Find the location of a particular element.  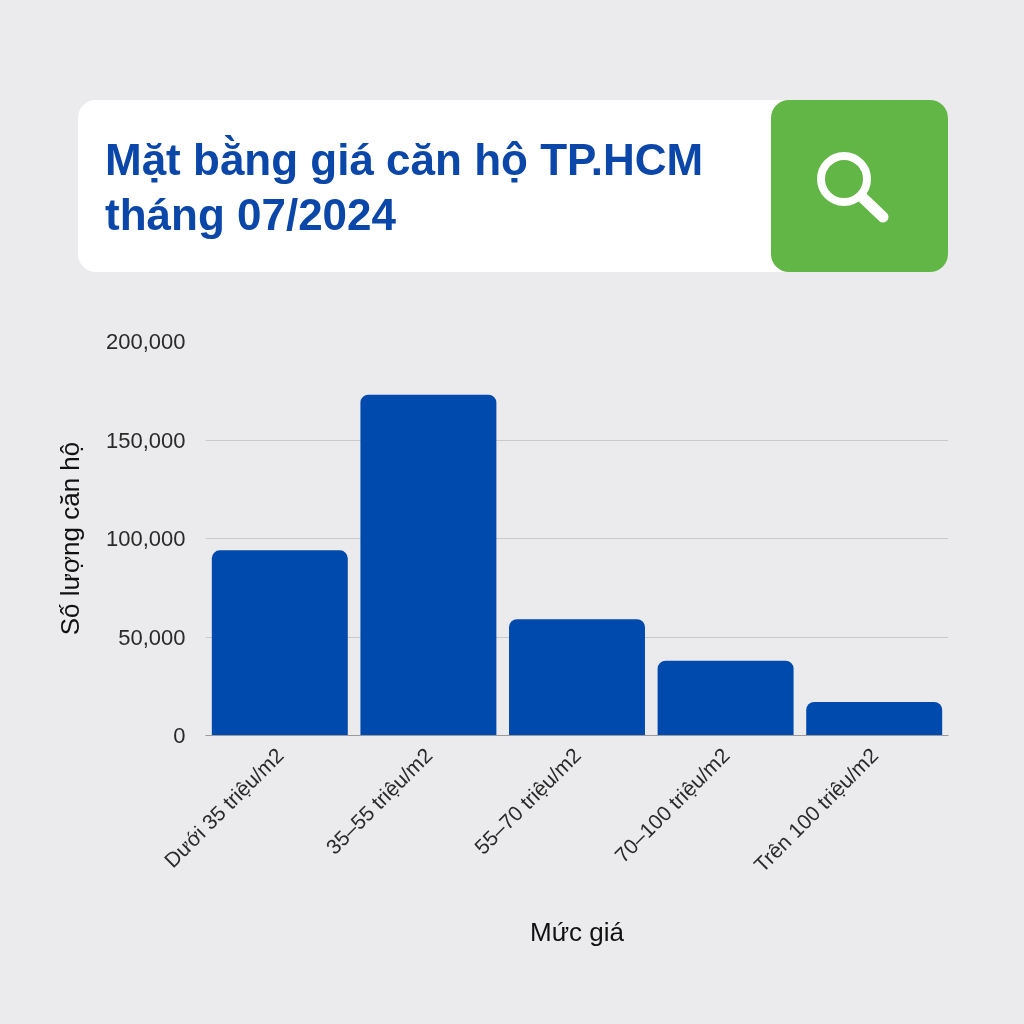

y-tick-label: 0 is located at coordinates (179, 735).